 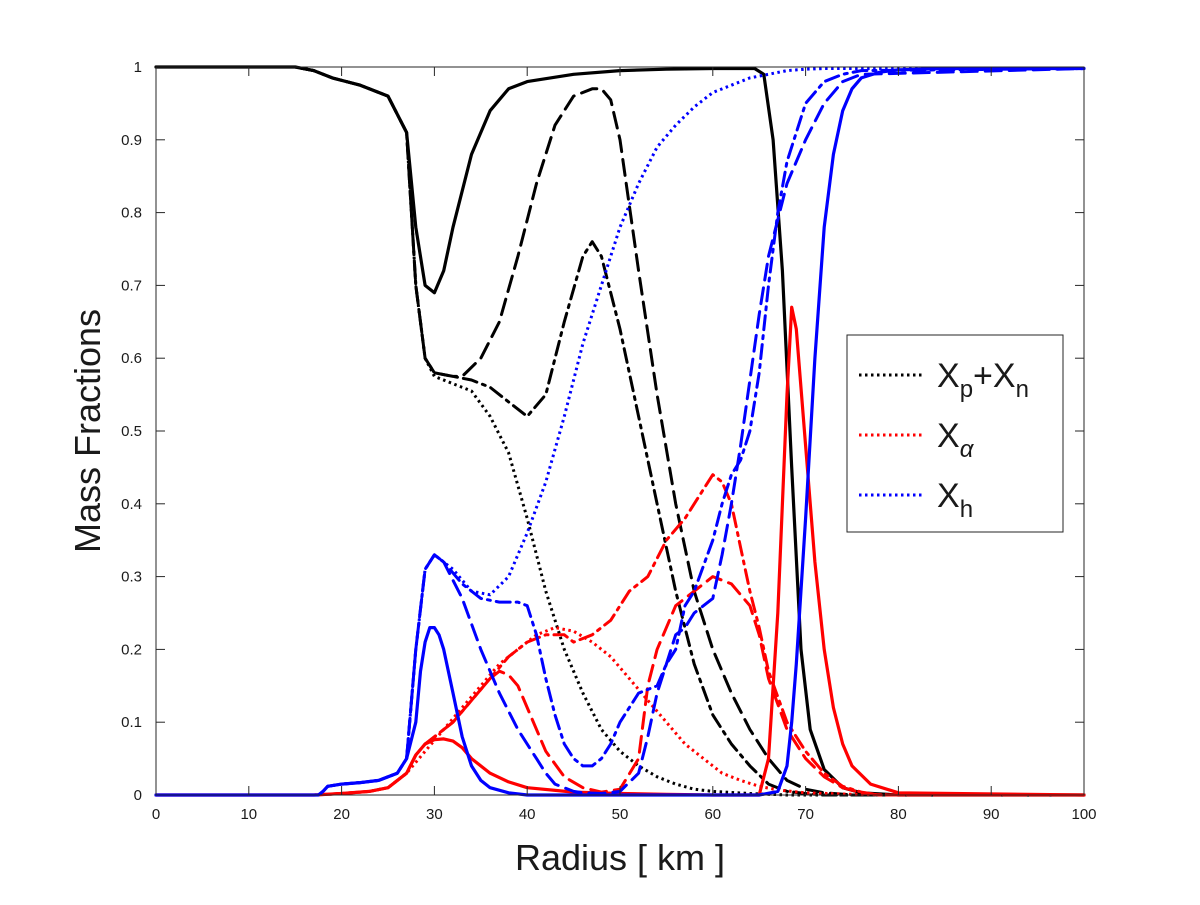 What do you see at coordinates (994, 376) in the screenshot?
I see `legend-mid: +X` at bounding box center [994, 376].